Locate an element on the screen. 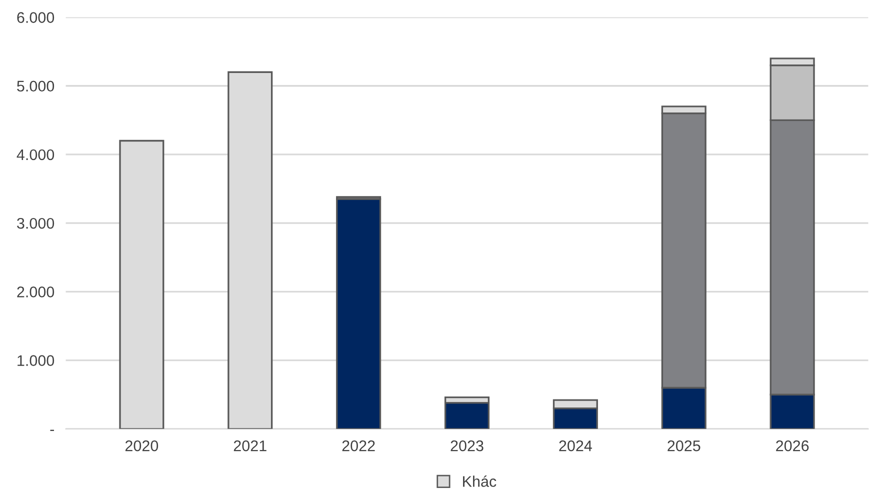  x-tick-label: 2026 is located at coordinates (792, 446).